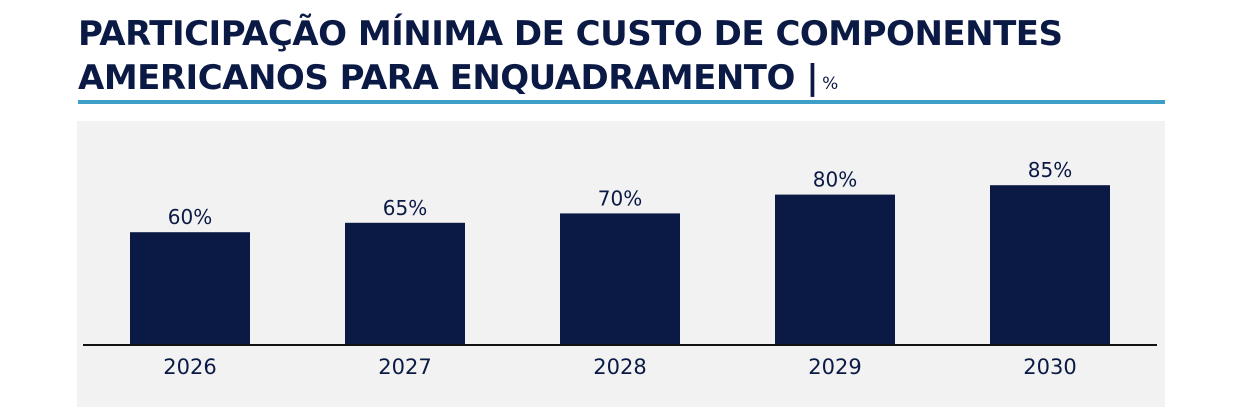  Describe the element at coordinates (1049, 367) in the screenshot. I see `x-tick-label-2030: 2030` at that location.